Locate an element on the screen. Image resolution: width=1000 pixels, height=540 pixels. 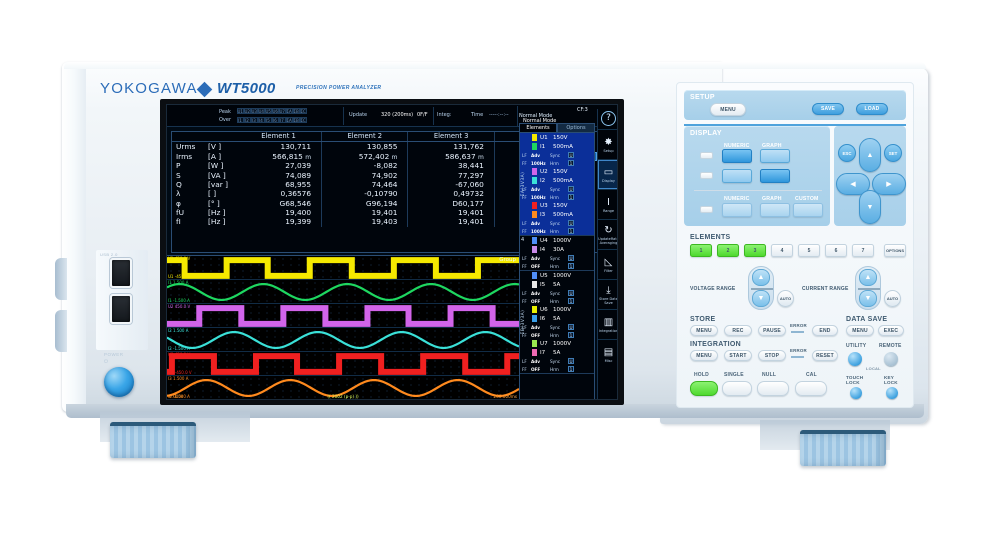
waveform-lane: I2 1.500 A I2 -1.500 A is located at coordinates (343, 340).